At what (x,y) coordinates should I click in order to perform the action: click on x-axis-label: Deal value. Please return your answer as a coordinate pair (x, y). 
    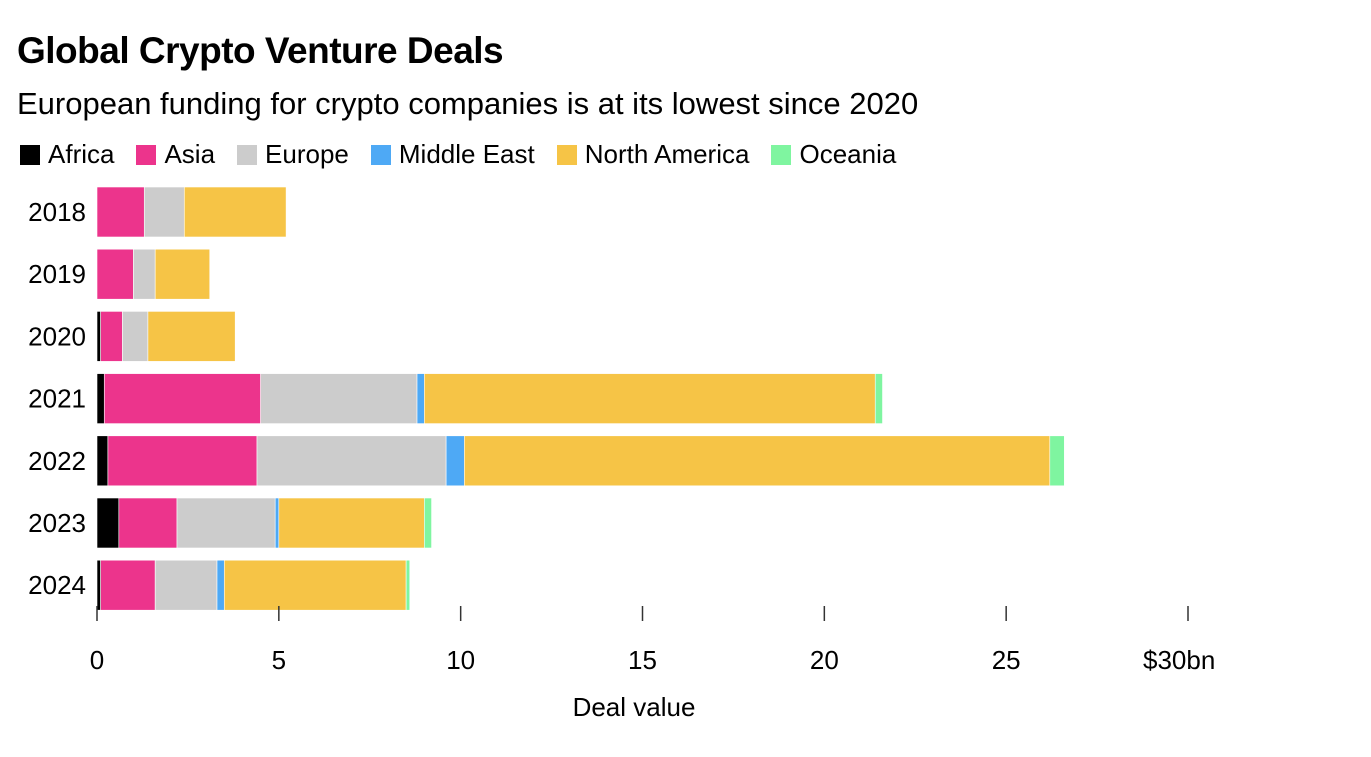
    Looking at the image, I should click on (634, 707).